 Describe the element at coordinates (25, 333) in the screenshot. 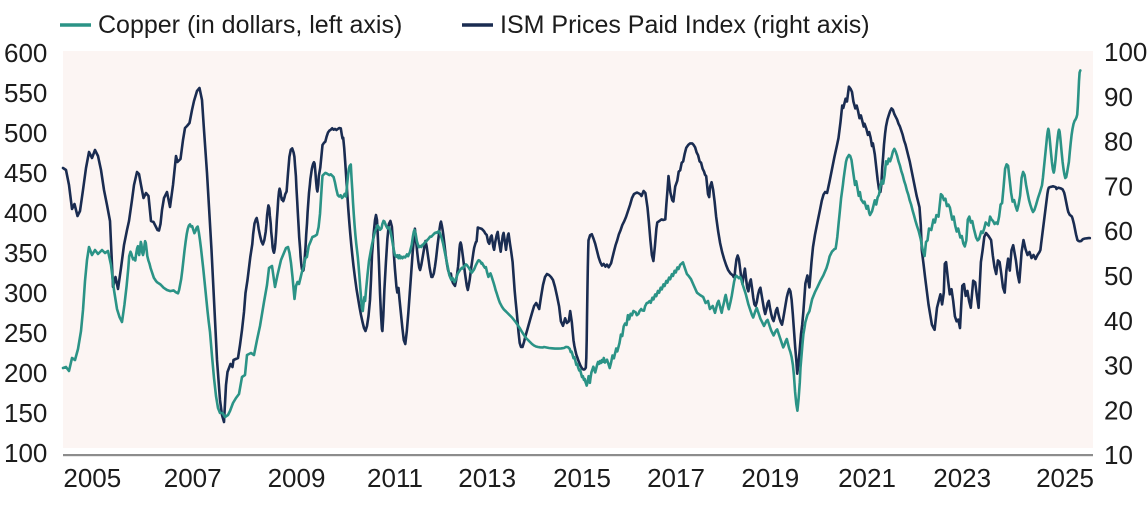

I see `svg-text: 250` at that location.